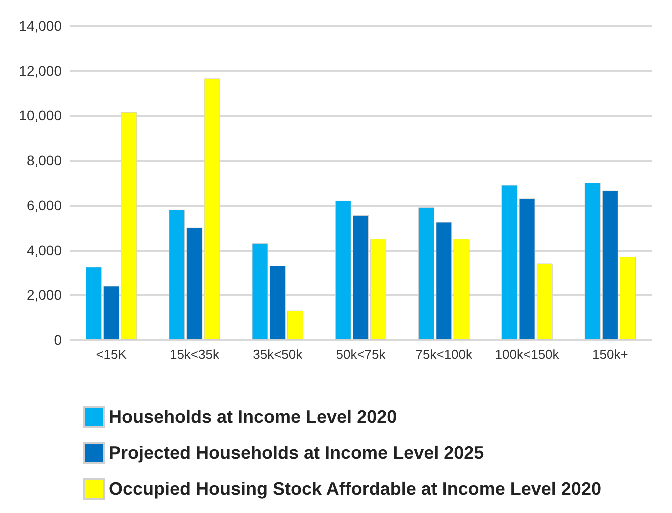  What do you see at coordinates (40, 26) in the screenshot?
I see `y-tick-label: 14,000` at bounding box center [40, 26].